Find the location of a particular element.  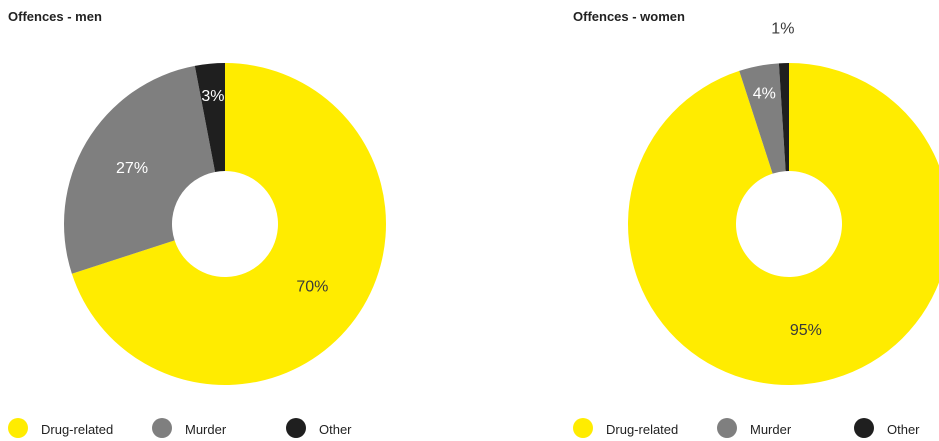

data-label-murder: 27% is located at coordinates (132, 168).